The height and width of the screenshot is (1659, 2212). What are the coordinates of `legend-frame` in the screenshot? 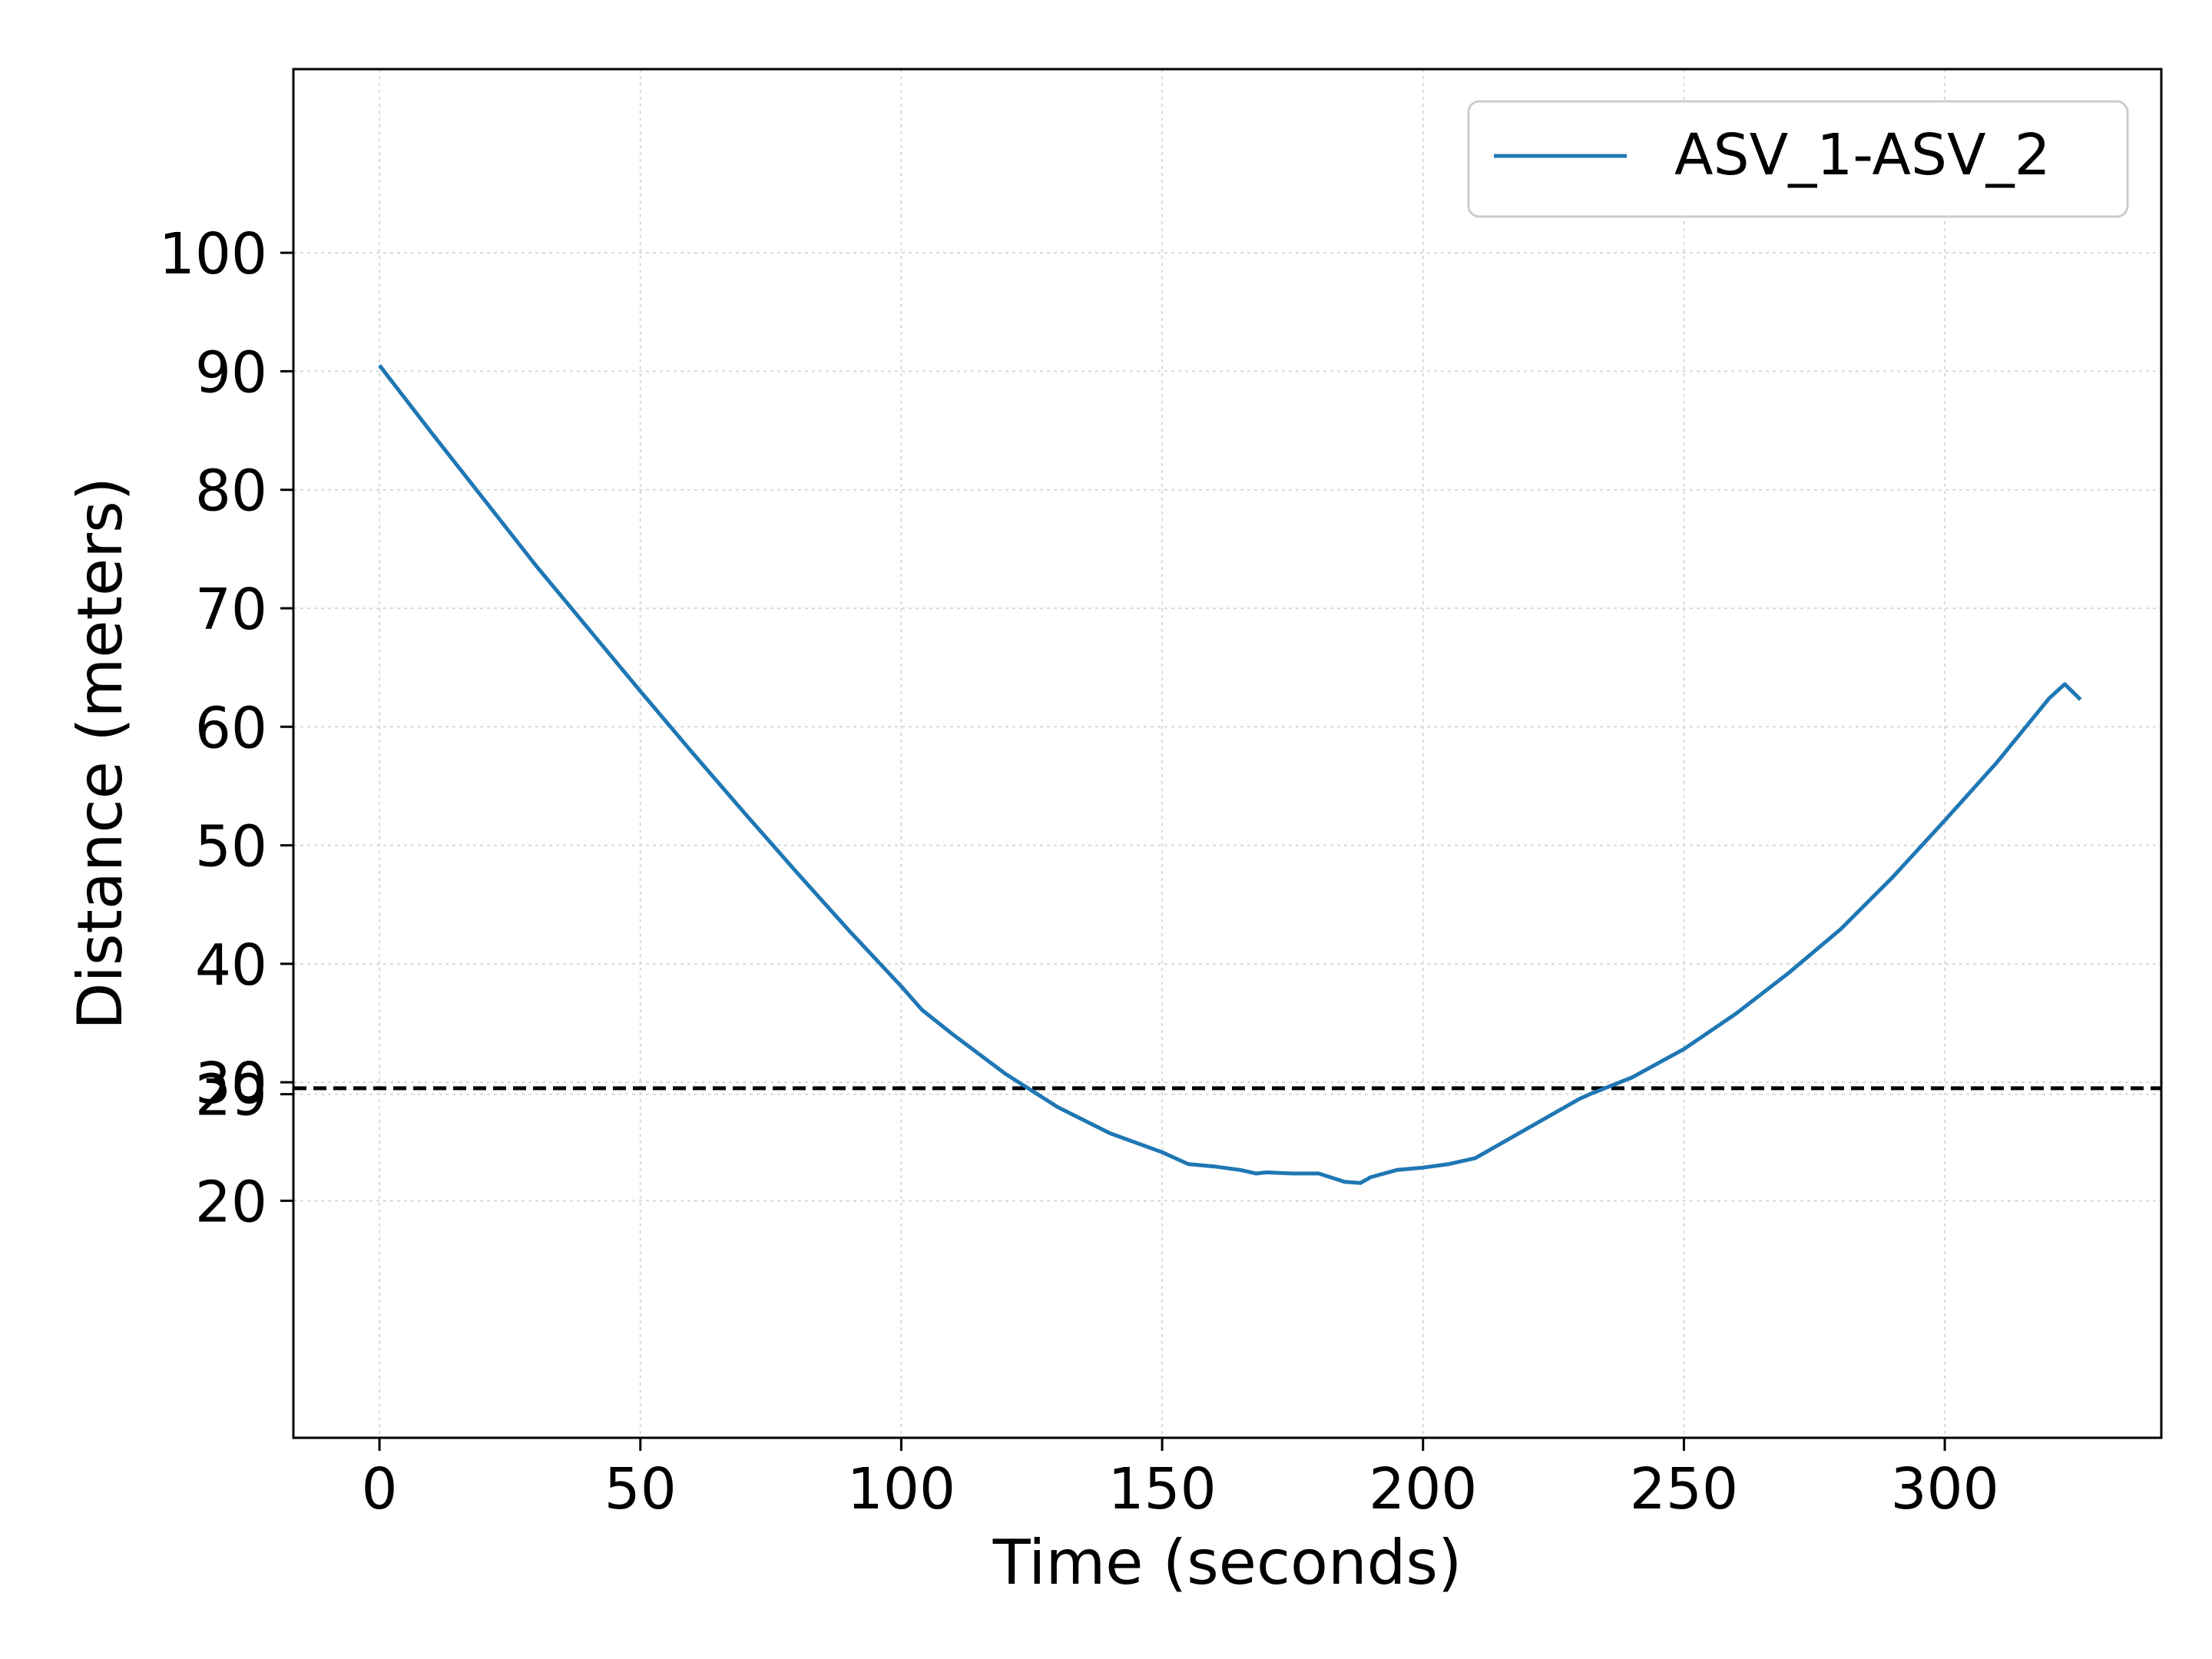 It's located at (1798, 159).